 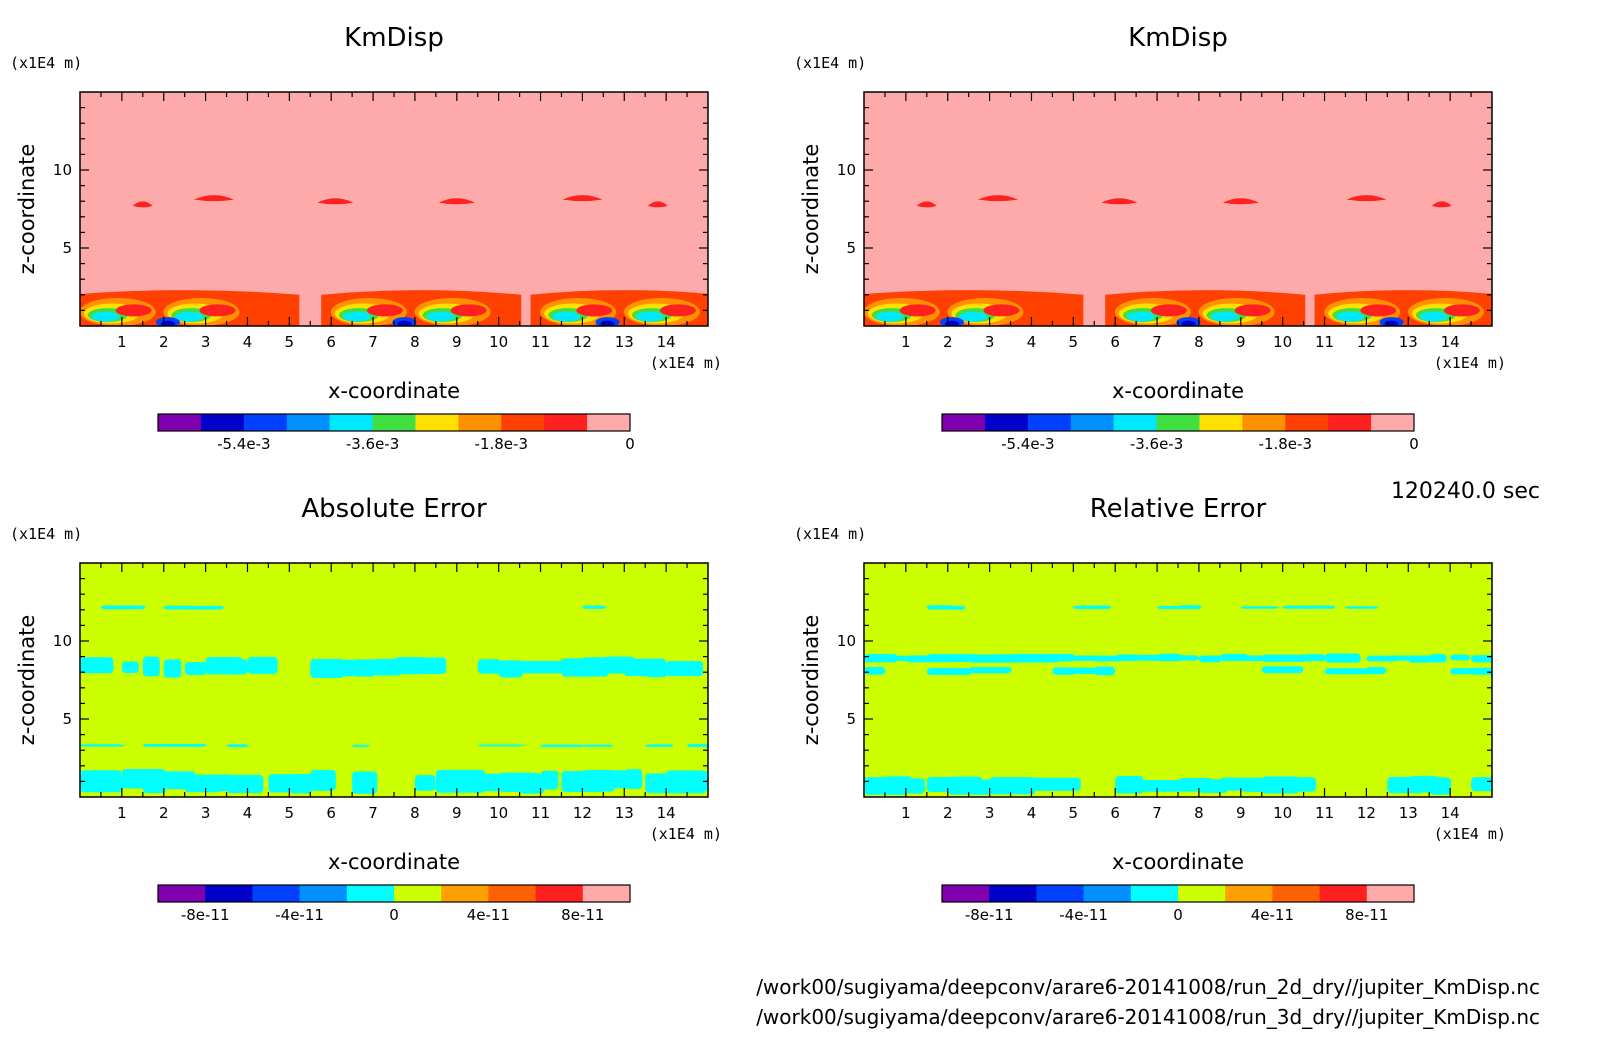 What do you see at coordinates (582, 813) in the screenshot?
I see `x-tick-label: 12` at bounding box center [582, 813].